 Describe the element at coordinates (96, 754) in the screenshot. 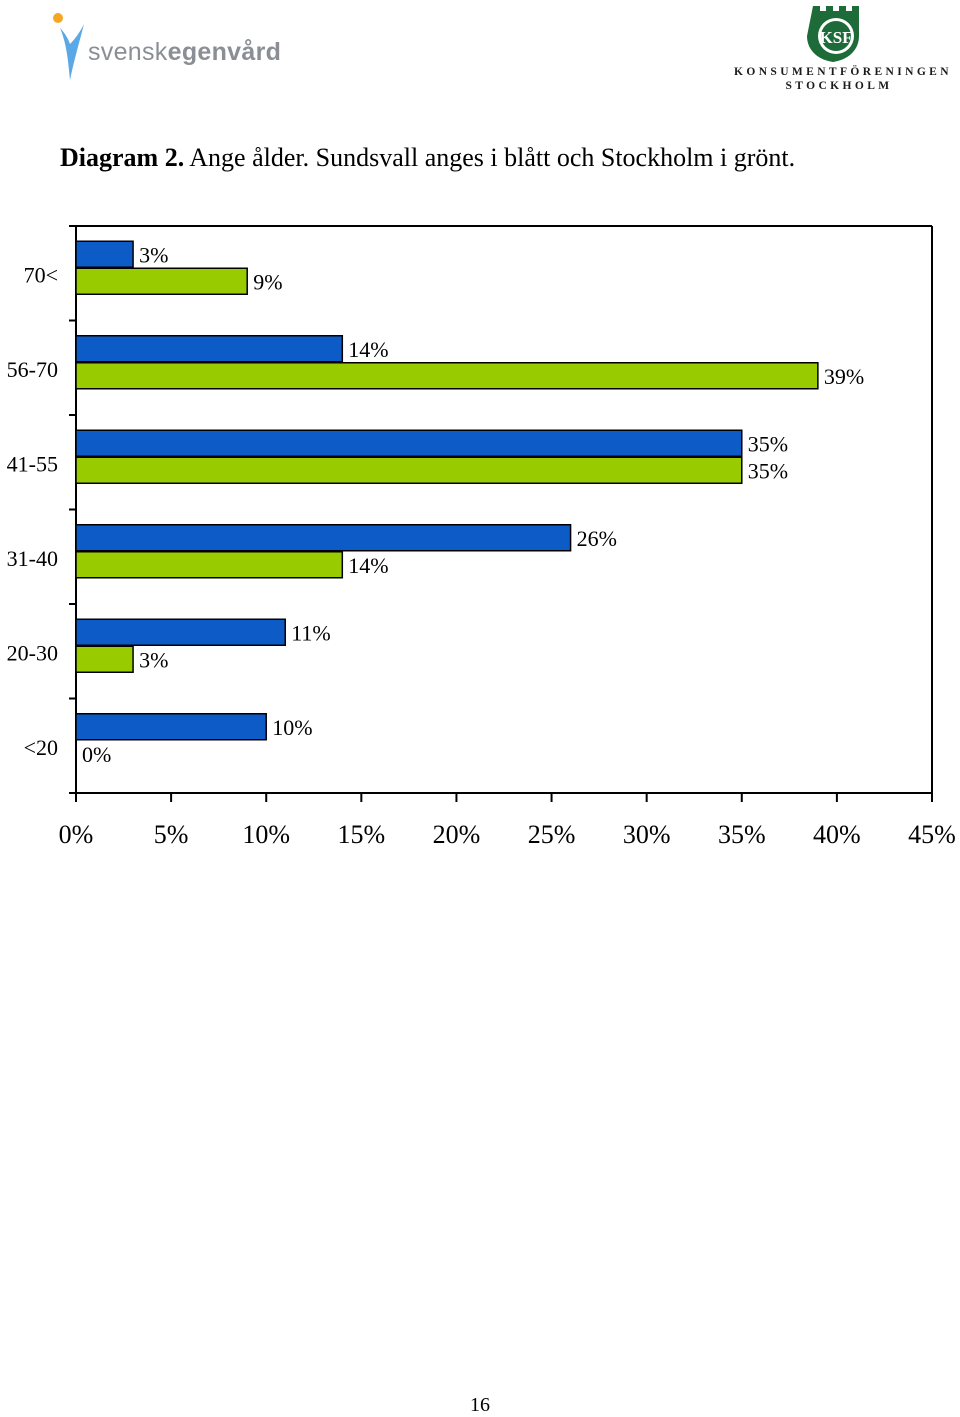

I see `data-label: 0%` at that location.